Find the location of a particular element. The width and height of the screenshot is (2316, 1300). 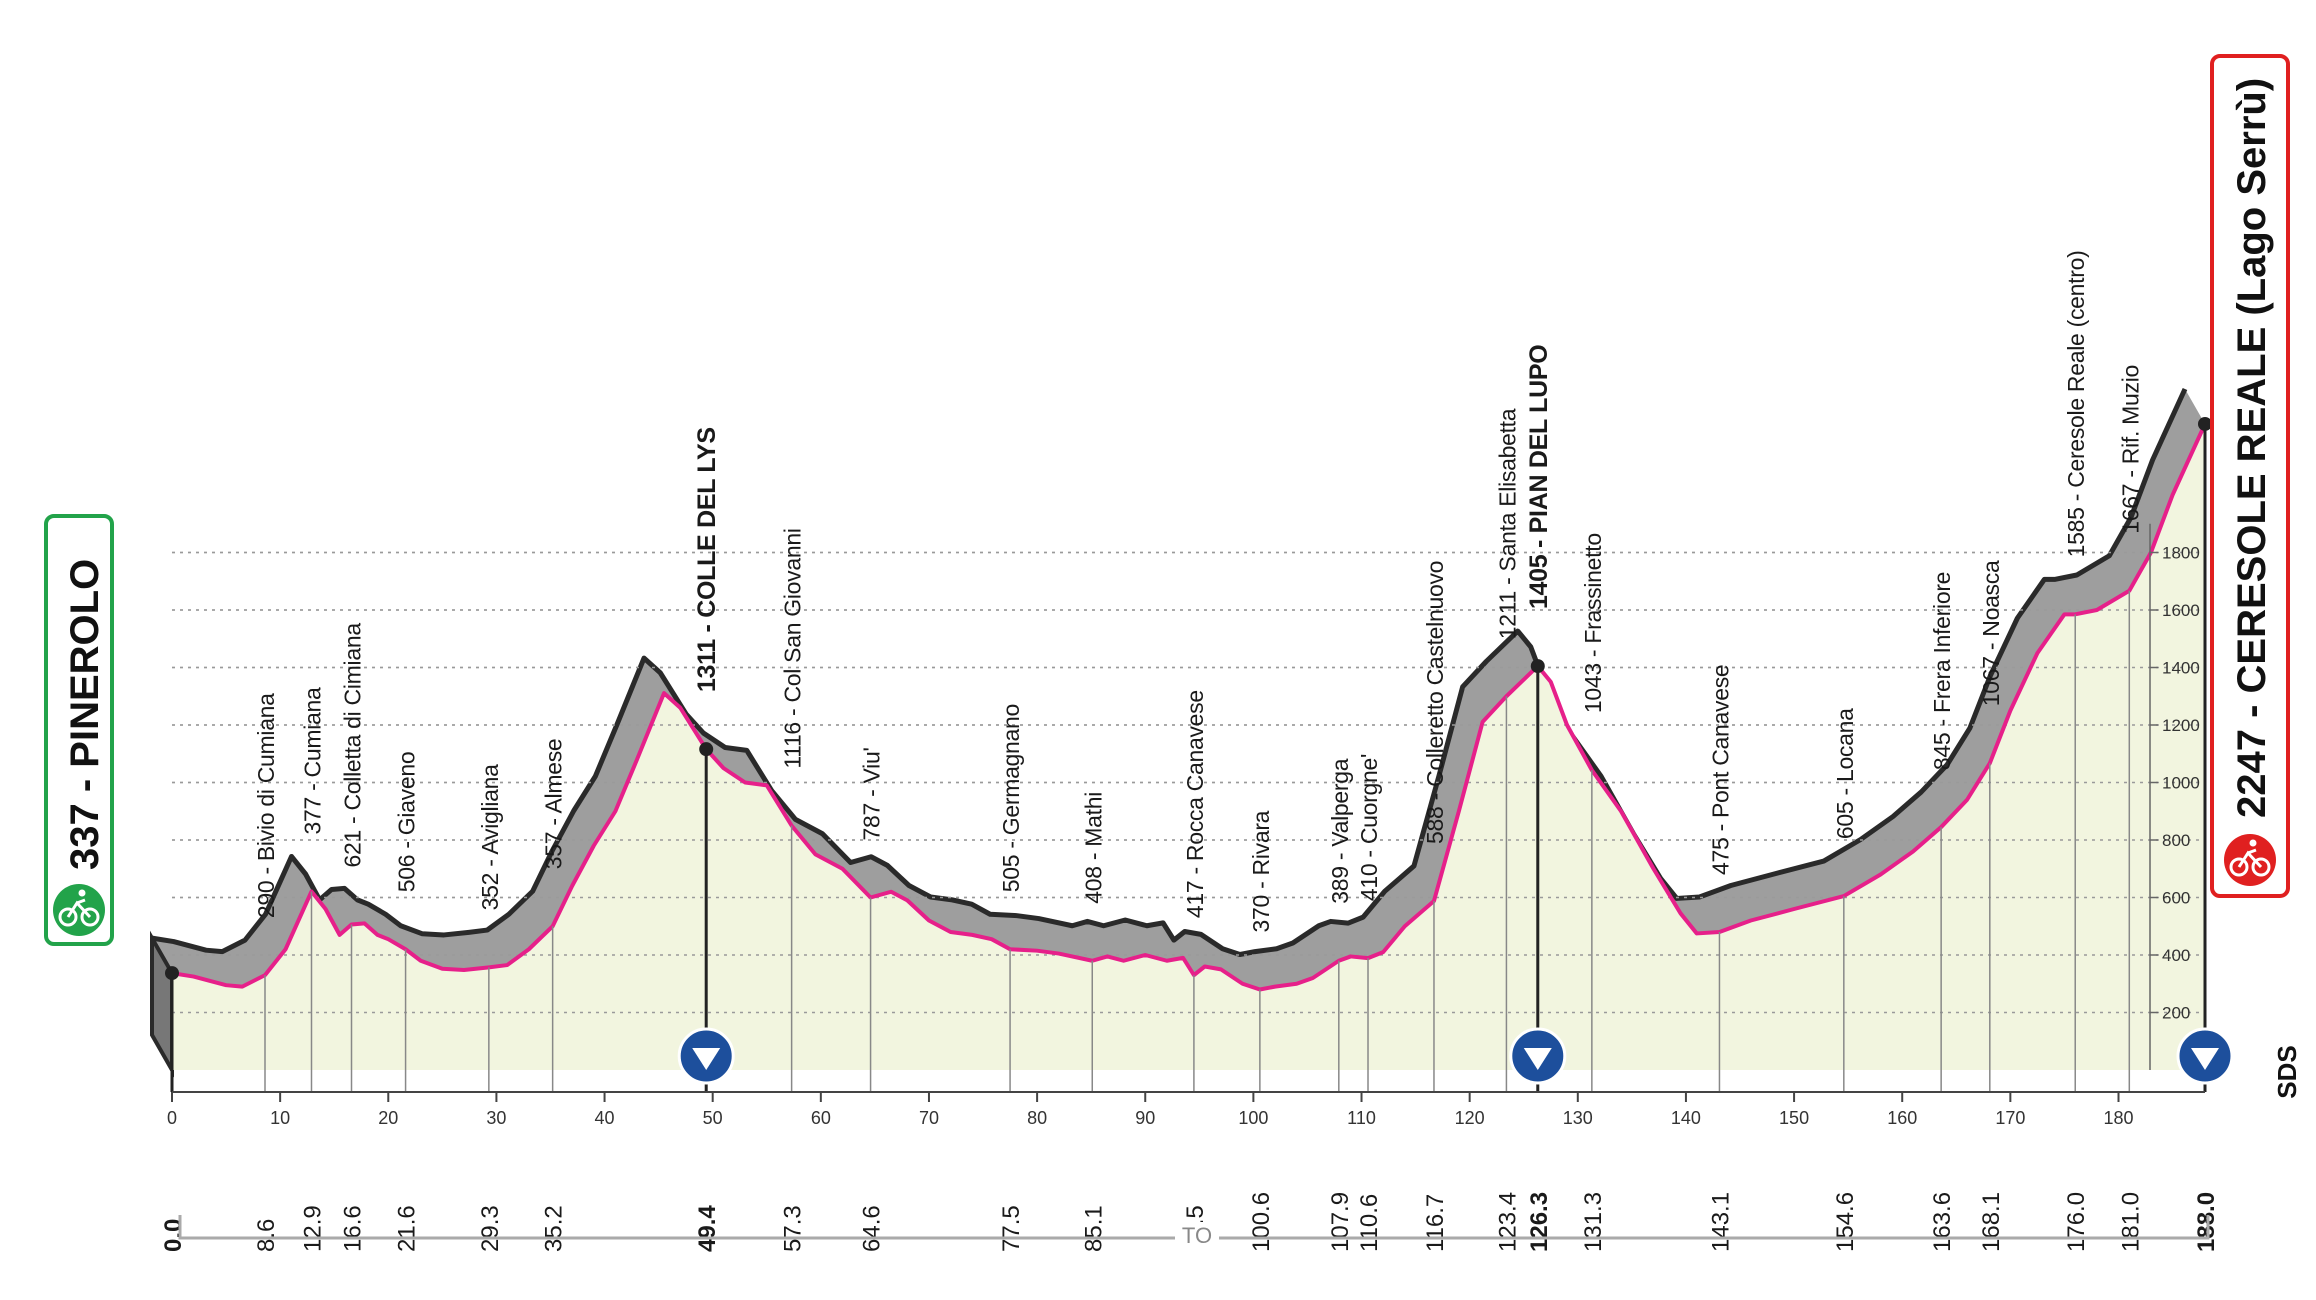

distance-tick-label-20: 20 is located at coordinates (388, 1118).